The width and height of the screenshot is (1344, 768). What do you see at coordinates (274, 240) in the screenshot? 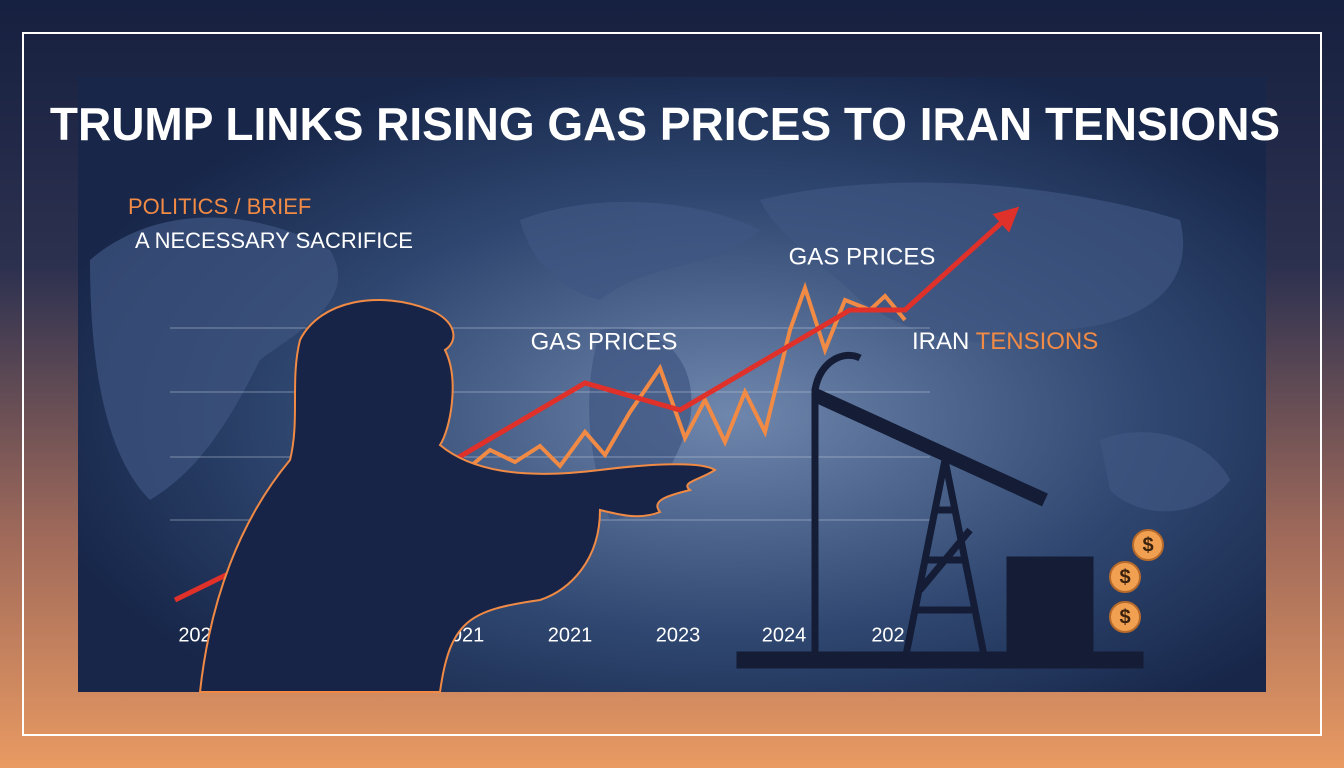
I see `subtitle: A NECESSARY SACRIFICE` at bounding box center [274, 240].